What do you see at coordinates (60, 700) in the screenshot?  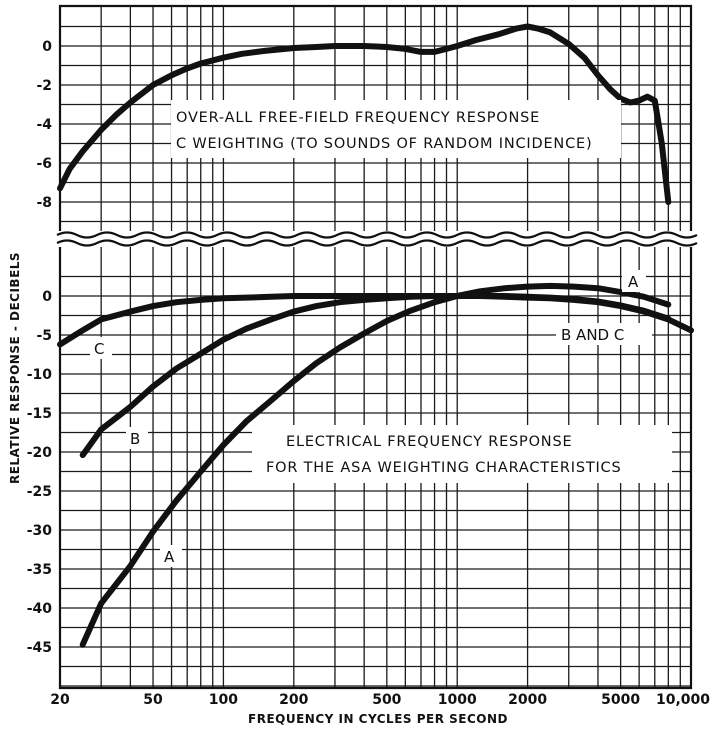 I see `x-tick-label: 20` at bounding box center [60, 700].